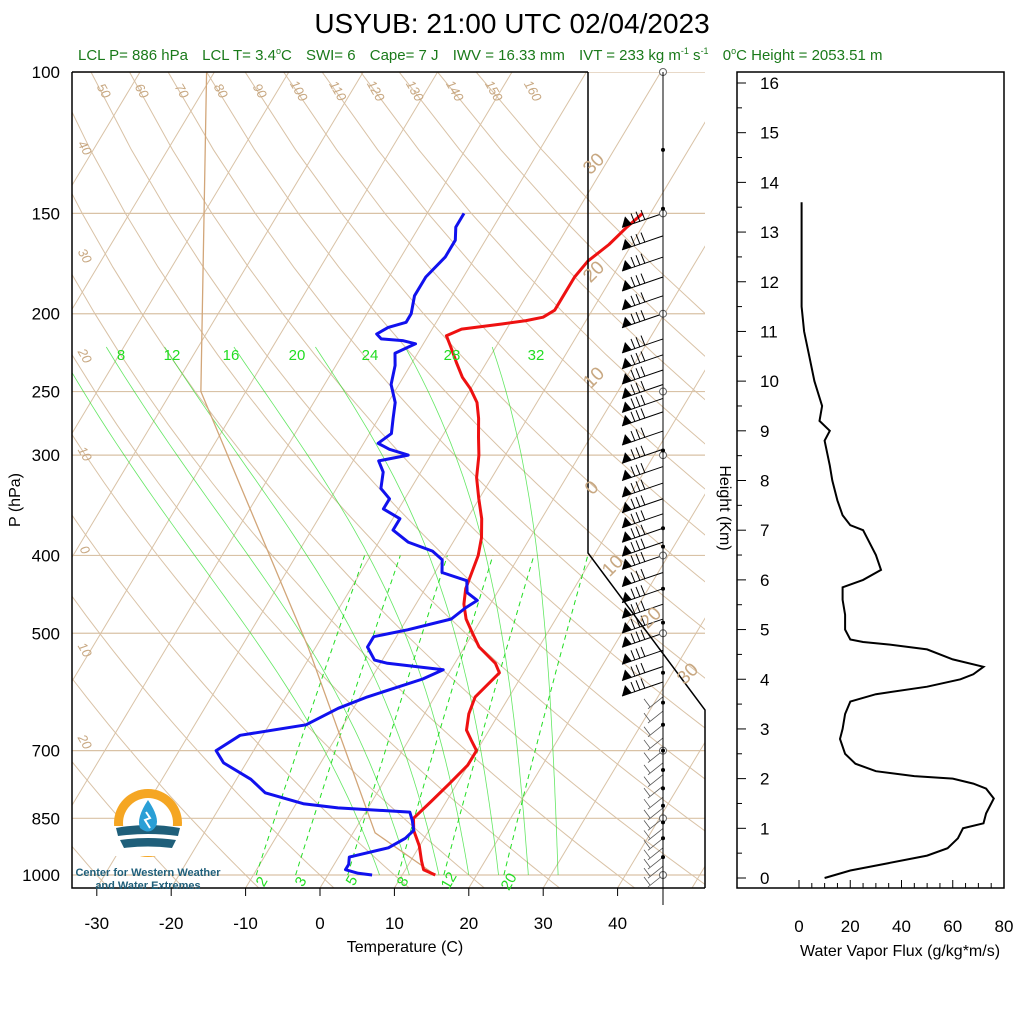  Describe the element at coordinates (617, 923) in the screenshot. I see `x-tick-label: 40` at that location.